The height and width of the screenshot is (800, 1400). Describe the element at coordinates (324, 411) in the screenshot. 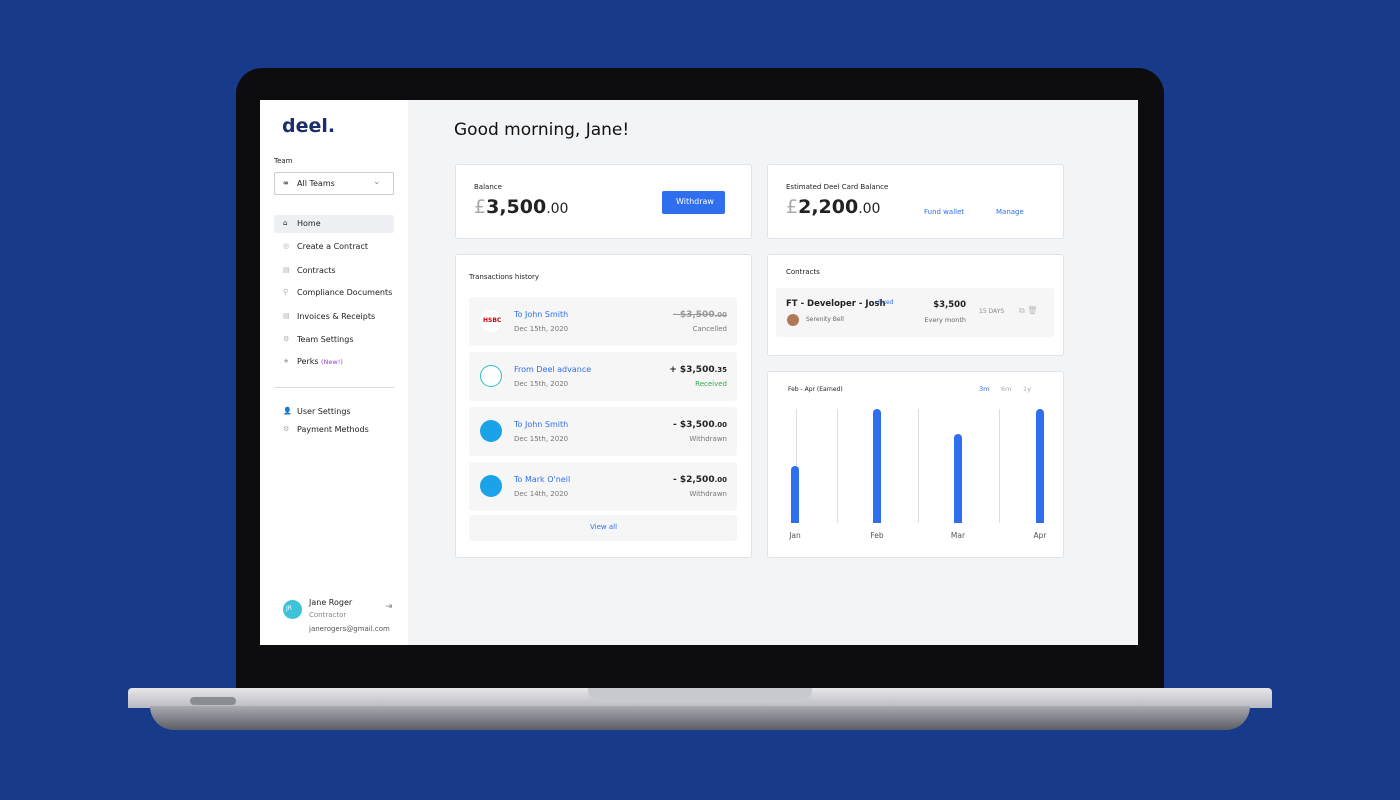

I see `nav-item: User Settings` at that location.